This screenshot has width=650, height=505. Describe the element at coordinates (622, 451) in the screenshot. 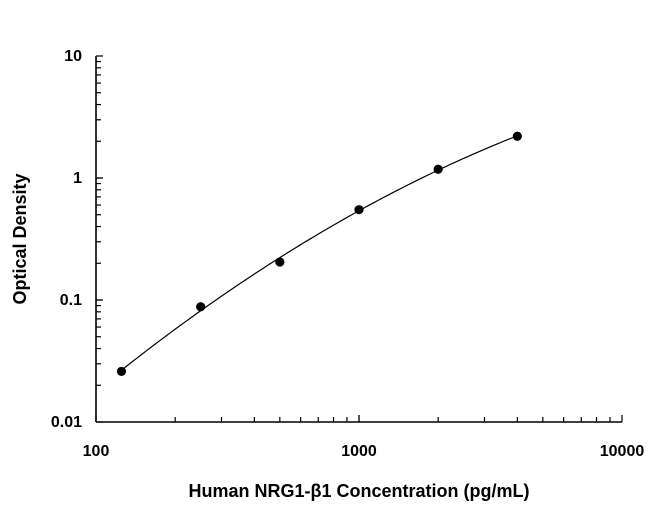

I see `x-tick-label: 10000` at that location.